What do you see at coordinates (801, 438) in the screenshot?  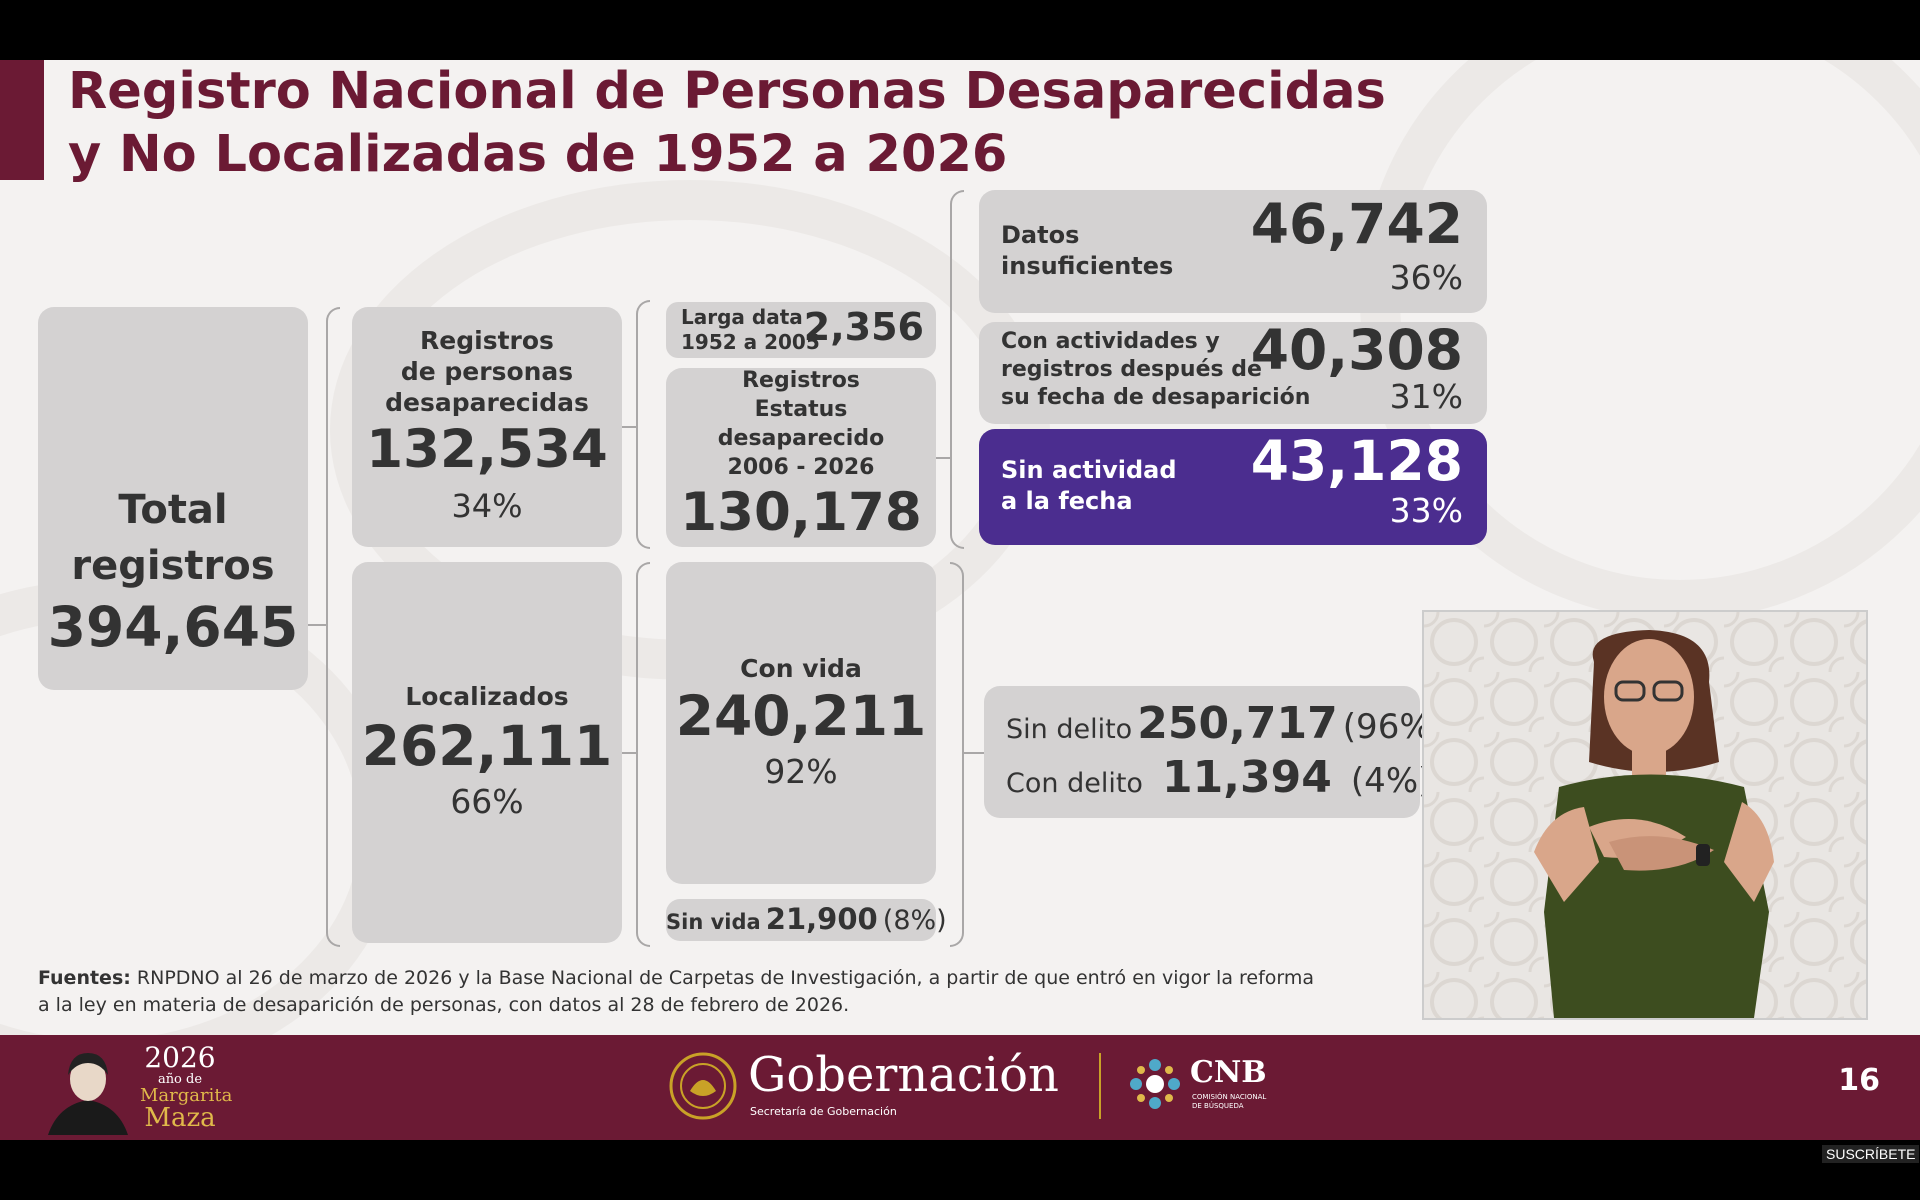 I see `estatus-label-3: desaparecido` at bounding box center [801, 438].